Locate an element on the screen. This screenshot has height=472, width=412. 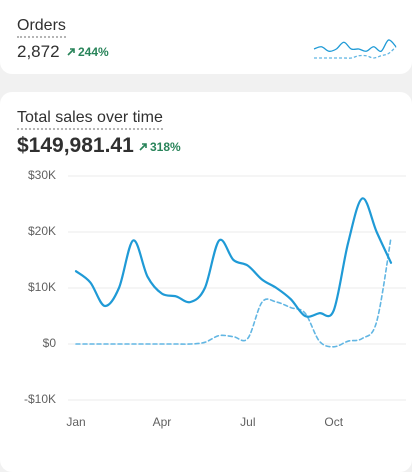
x-tick-label: Jan is located at coordinates (75, 422).